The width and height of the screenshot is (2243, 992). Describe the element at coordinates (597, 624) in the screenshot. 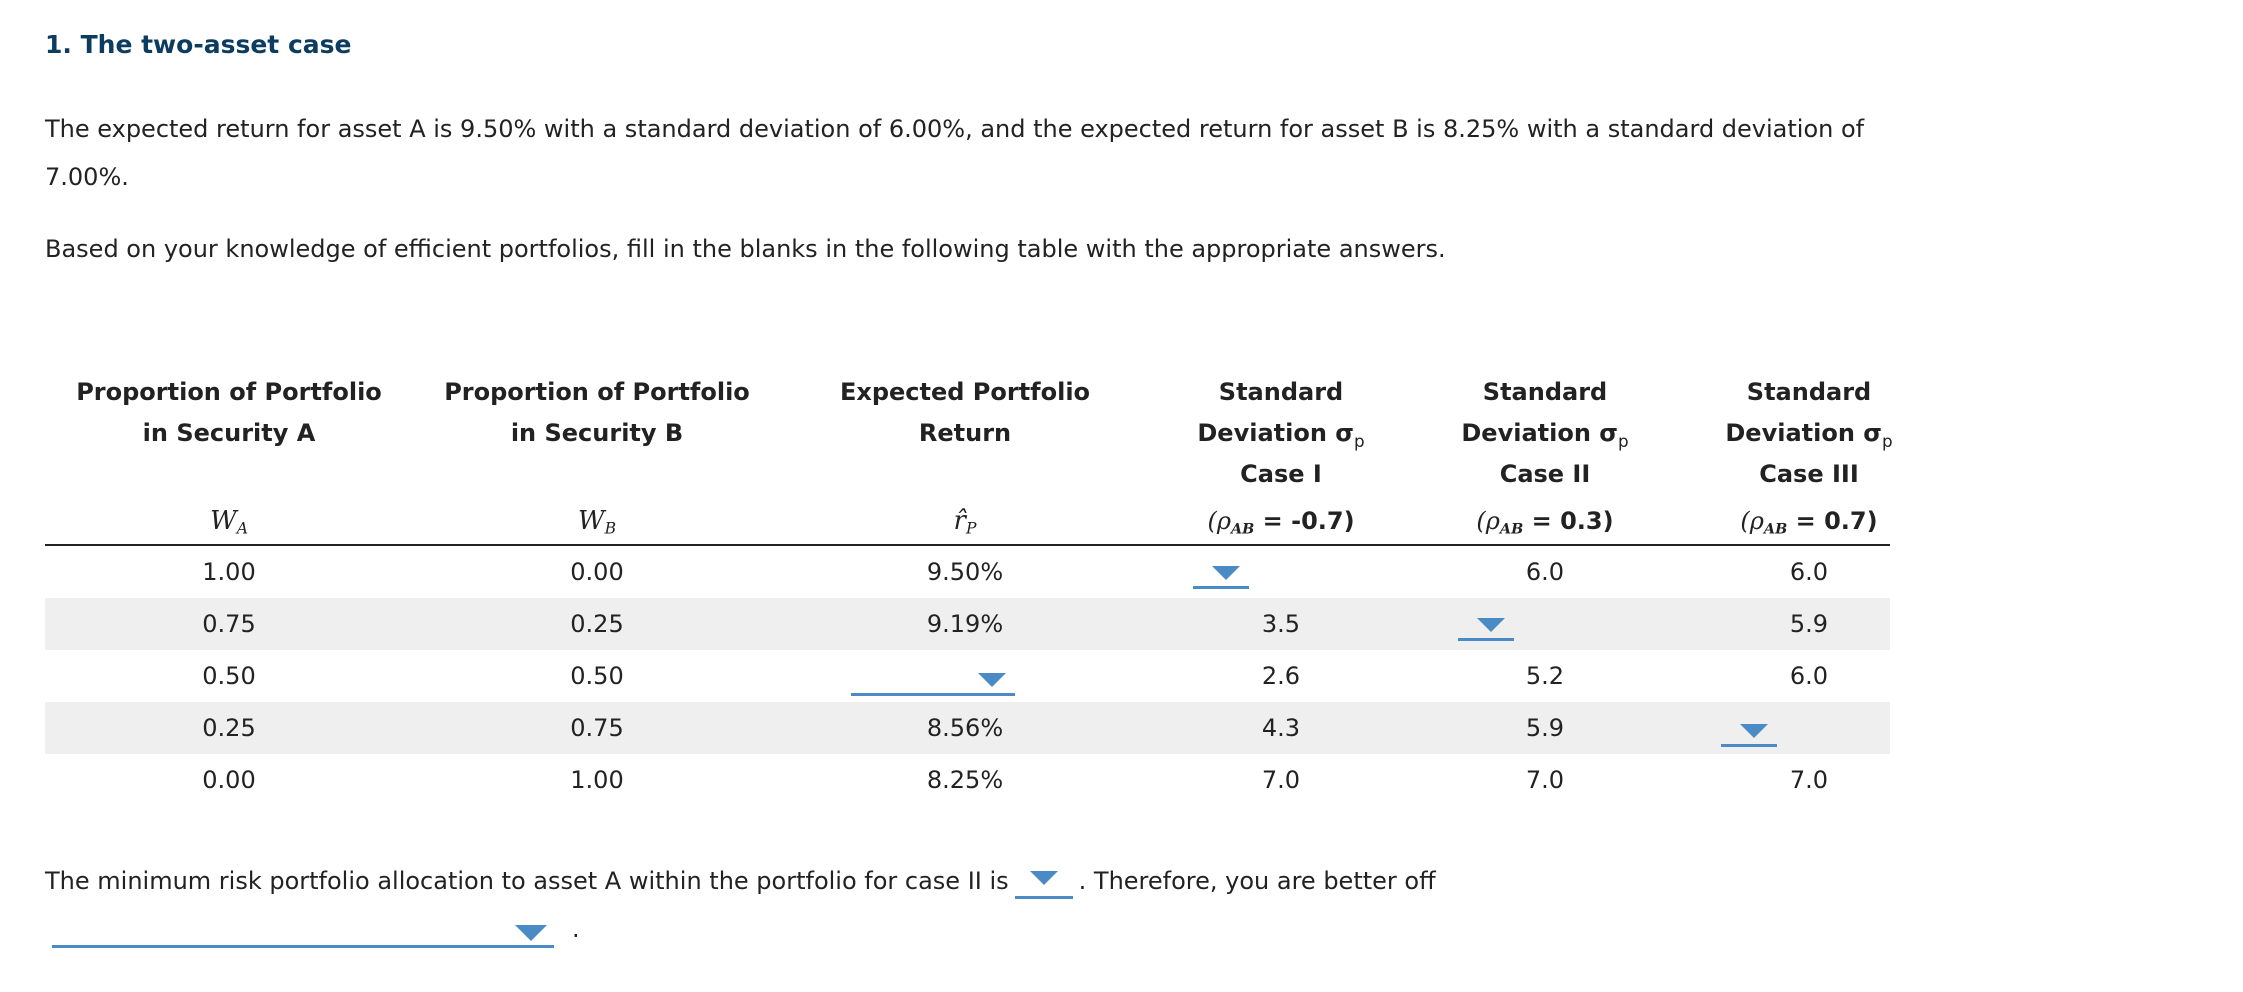

I see `cell-wb: 0.25` at that location.